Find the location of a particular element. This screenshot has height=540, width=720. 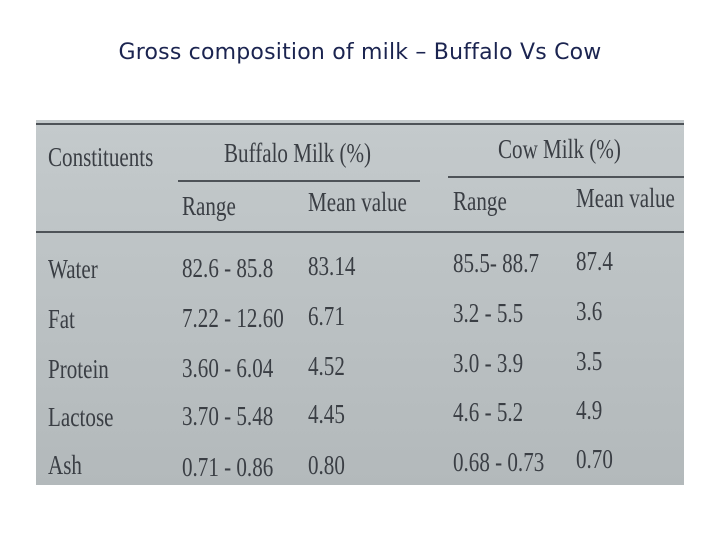

cow-mean-cell: 0.70 is located at coordinates (594, 459).